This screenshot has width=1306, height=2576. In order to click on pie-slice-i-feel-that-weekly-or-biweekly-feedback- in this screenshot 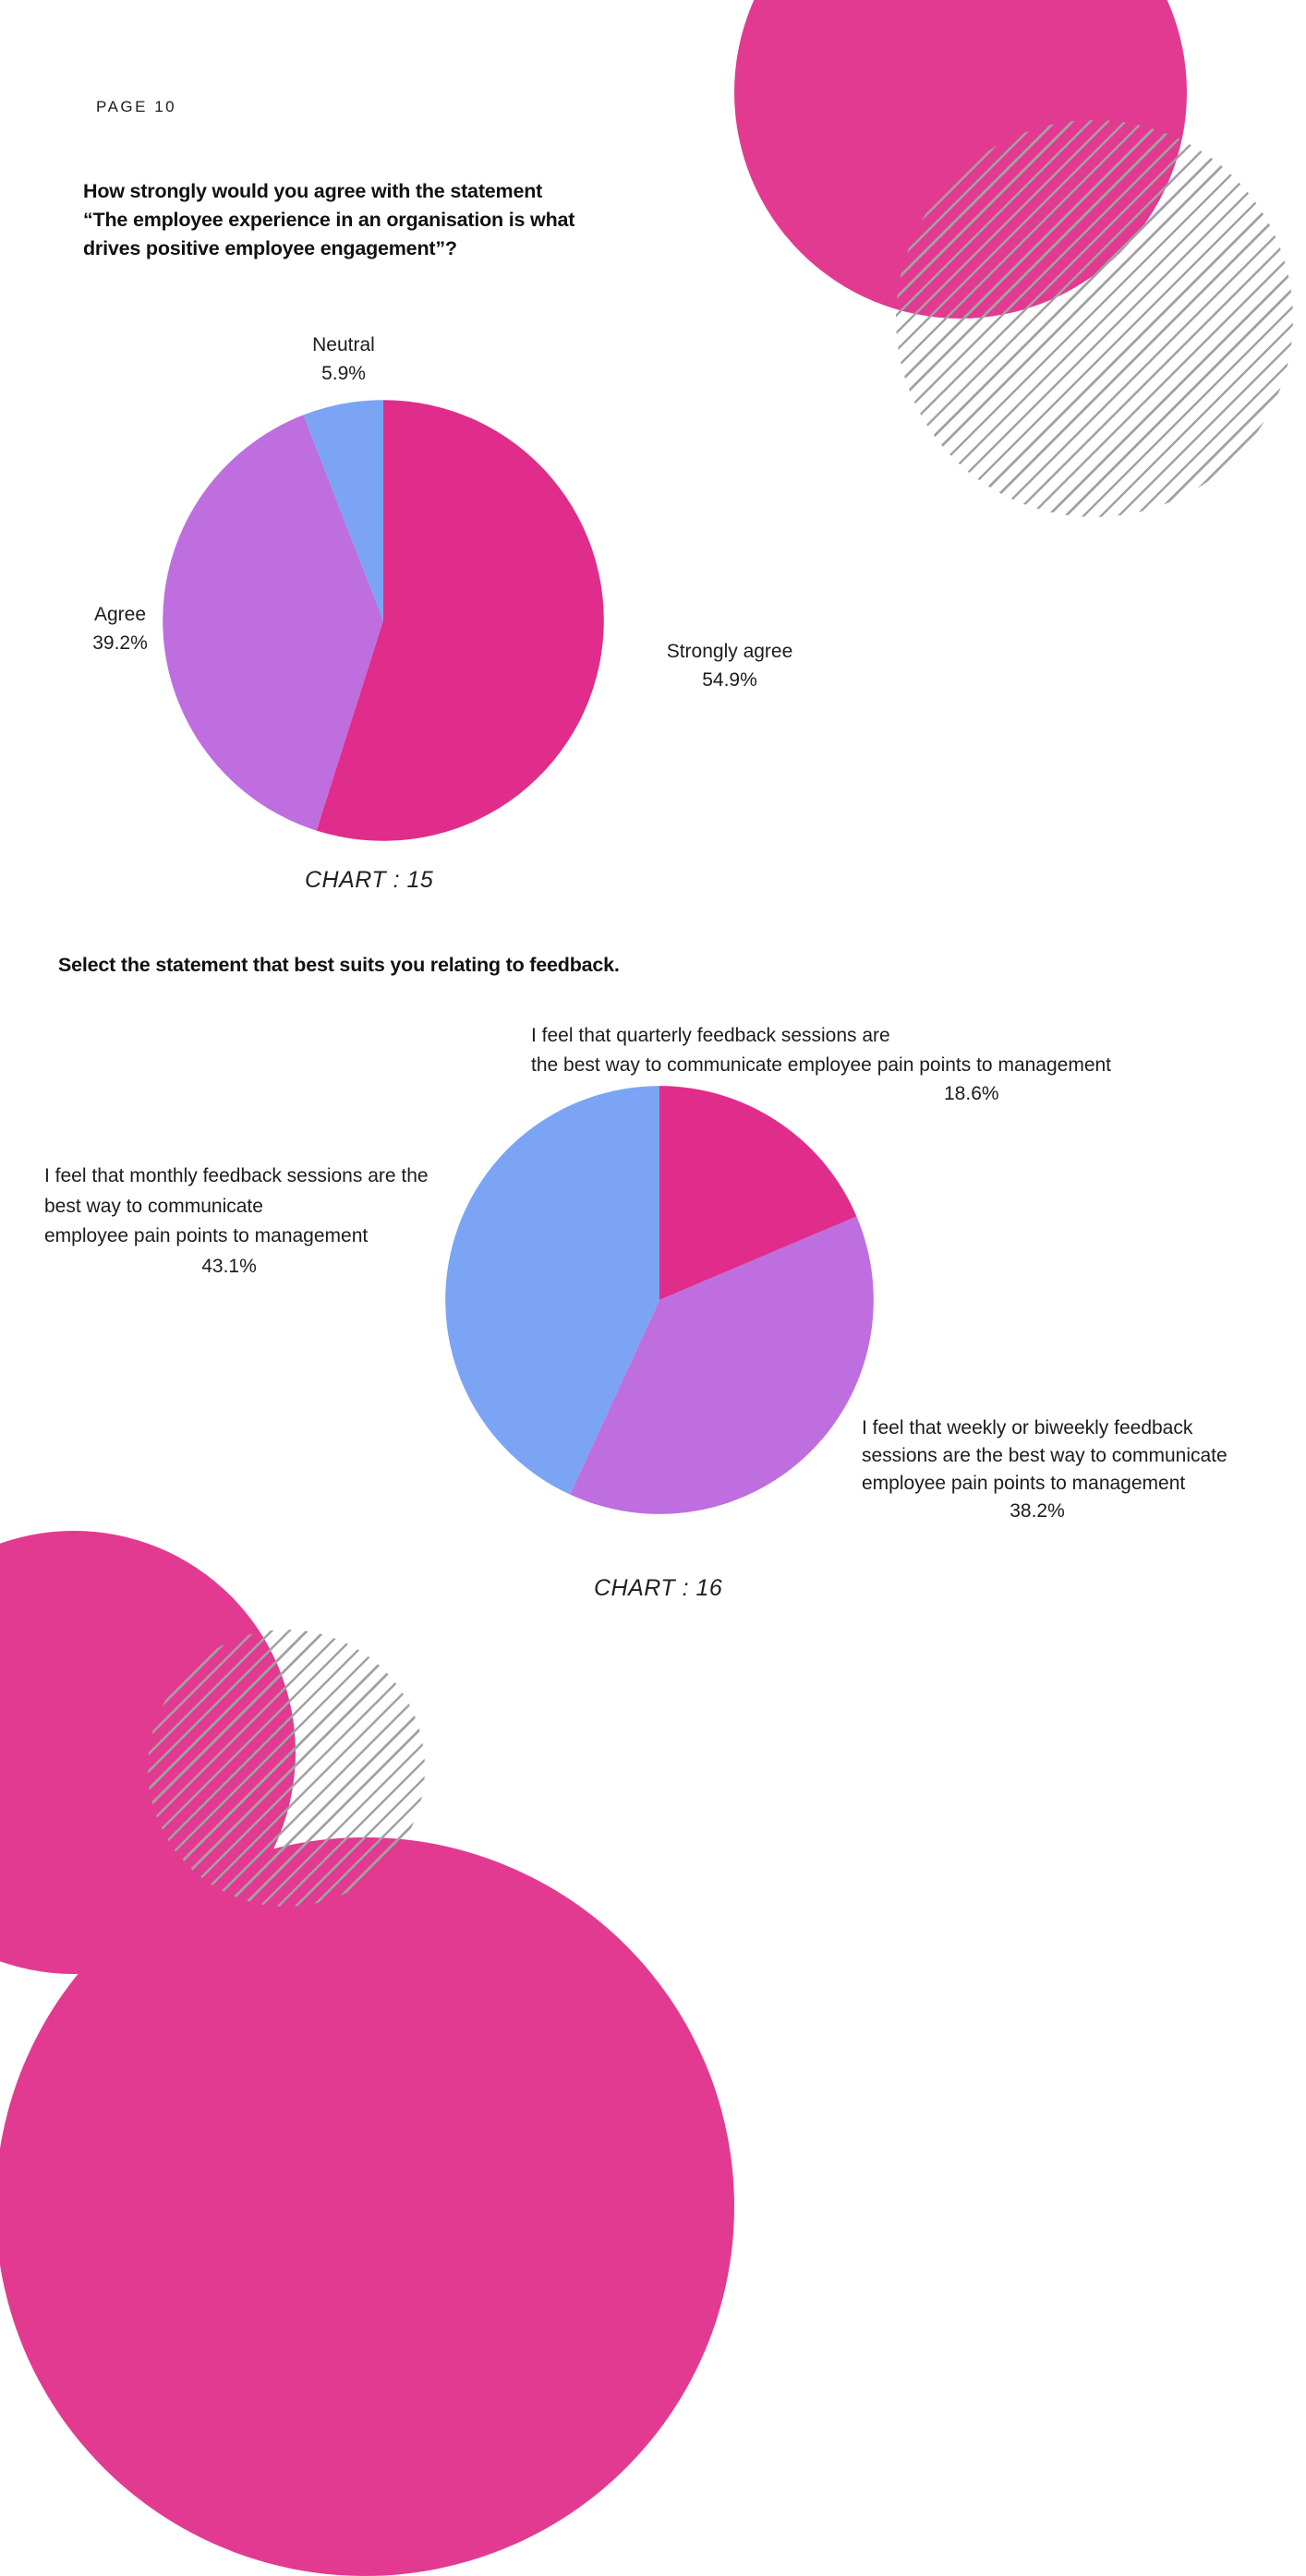, I will do `click(722, 1365)`.